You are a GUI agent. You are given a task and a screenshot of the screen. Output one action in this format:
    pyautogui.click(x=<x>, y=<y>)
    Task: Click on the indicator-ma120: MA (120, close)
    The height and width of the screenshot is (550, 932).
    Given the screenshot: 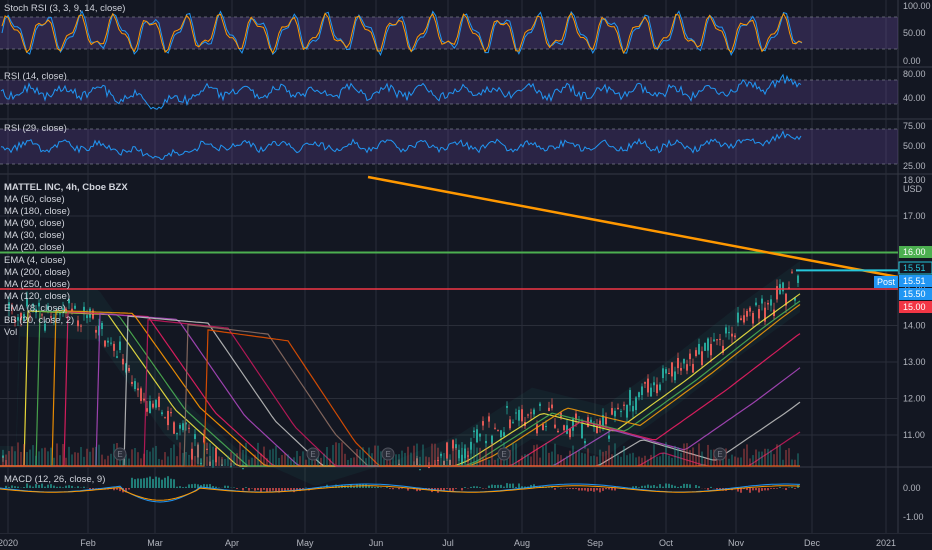 What is the action you would take?
    pyautogui.click(x=37, y=296)
    